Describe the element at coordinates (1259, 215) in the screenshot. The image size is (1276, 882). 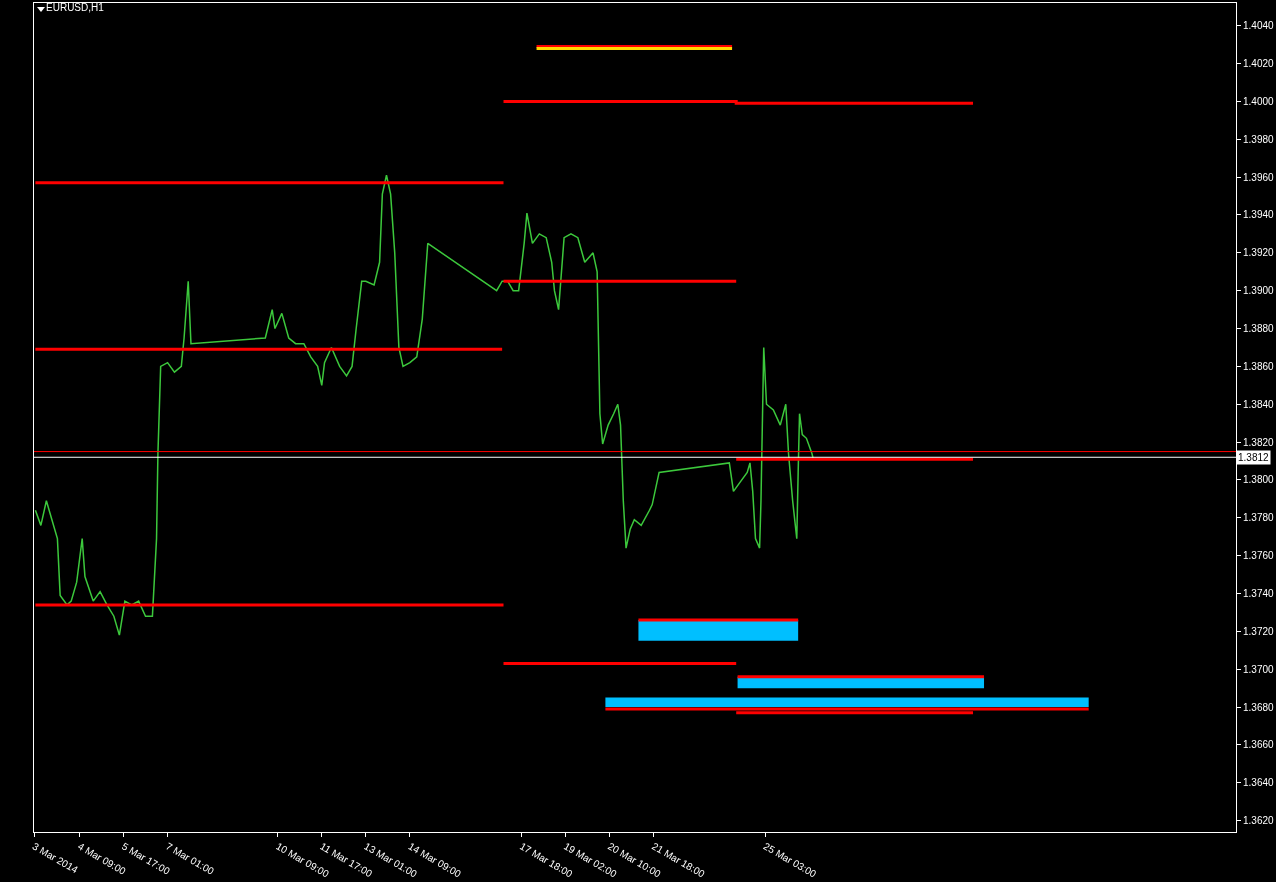
I see `y-tick-label: 1.3940` at that location.